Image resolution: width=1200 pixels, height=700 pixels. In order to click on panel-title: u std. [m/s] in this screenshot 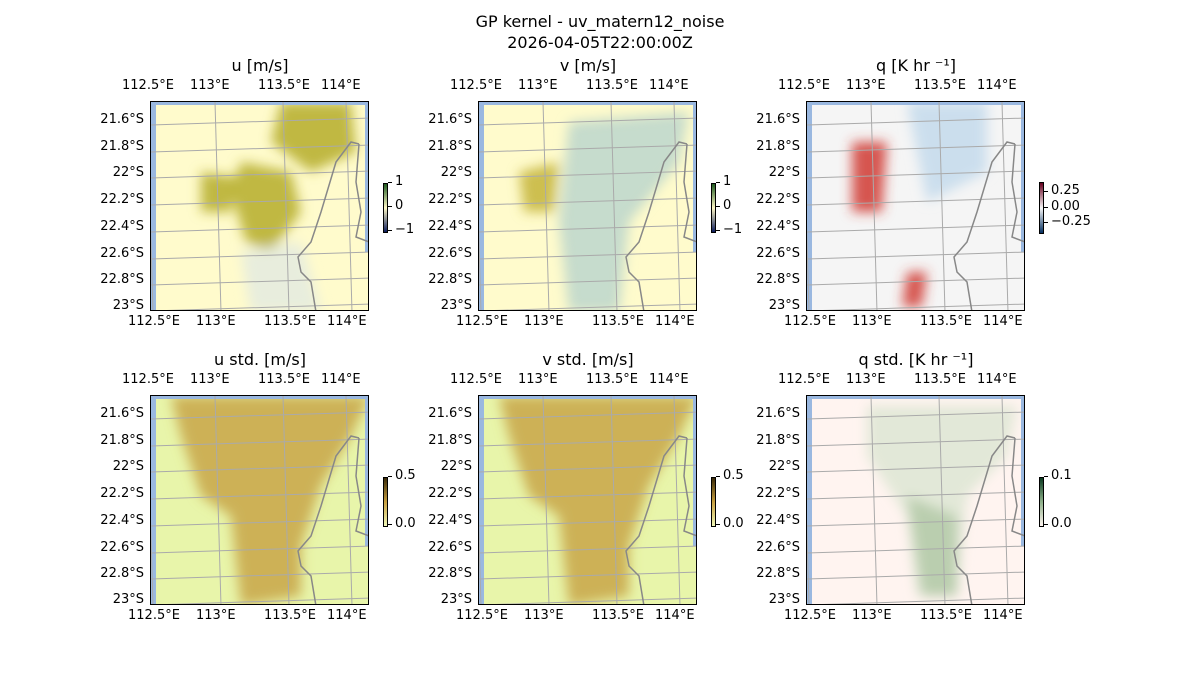, I will do `click(260, 359)`.